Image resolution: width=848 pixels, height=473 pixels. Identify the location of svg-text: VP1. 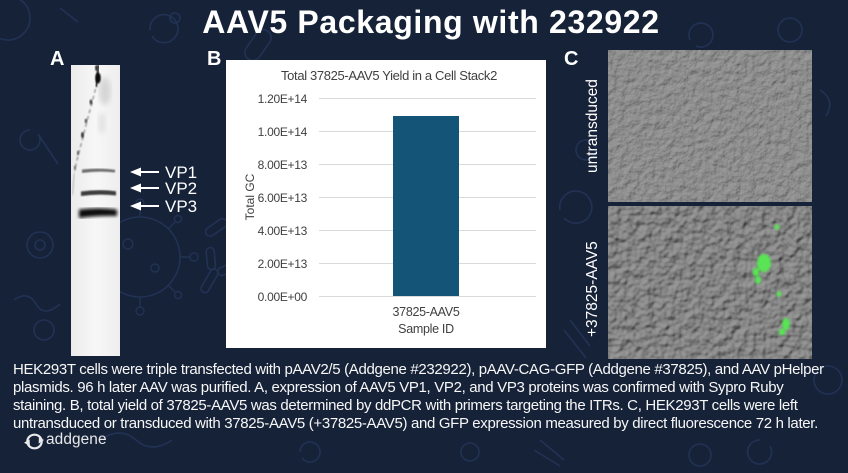
(181, 172).